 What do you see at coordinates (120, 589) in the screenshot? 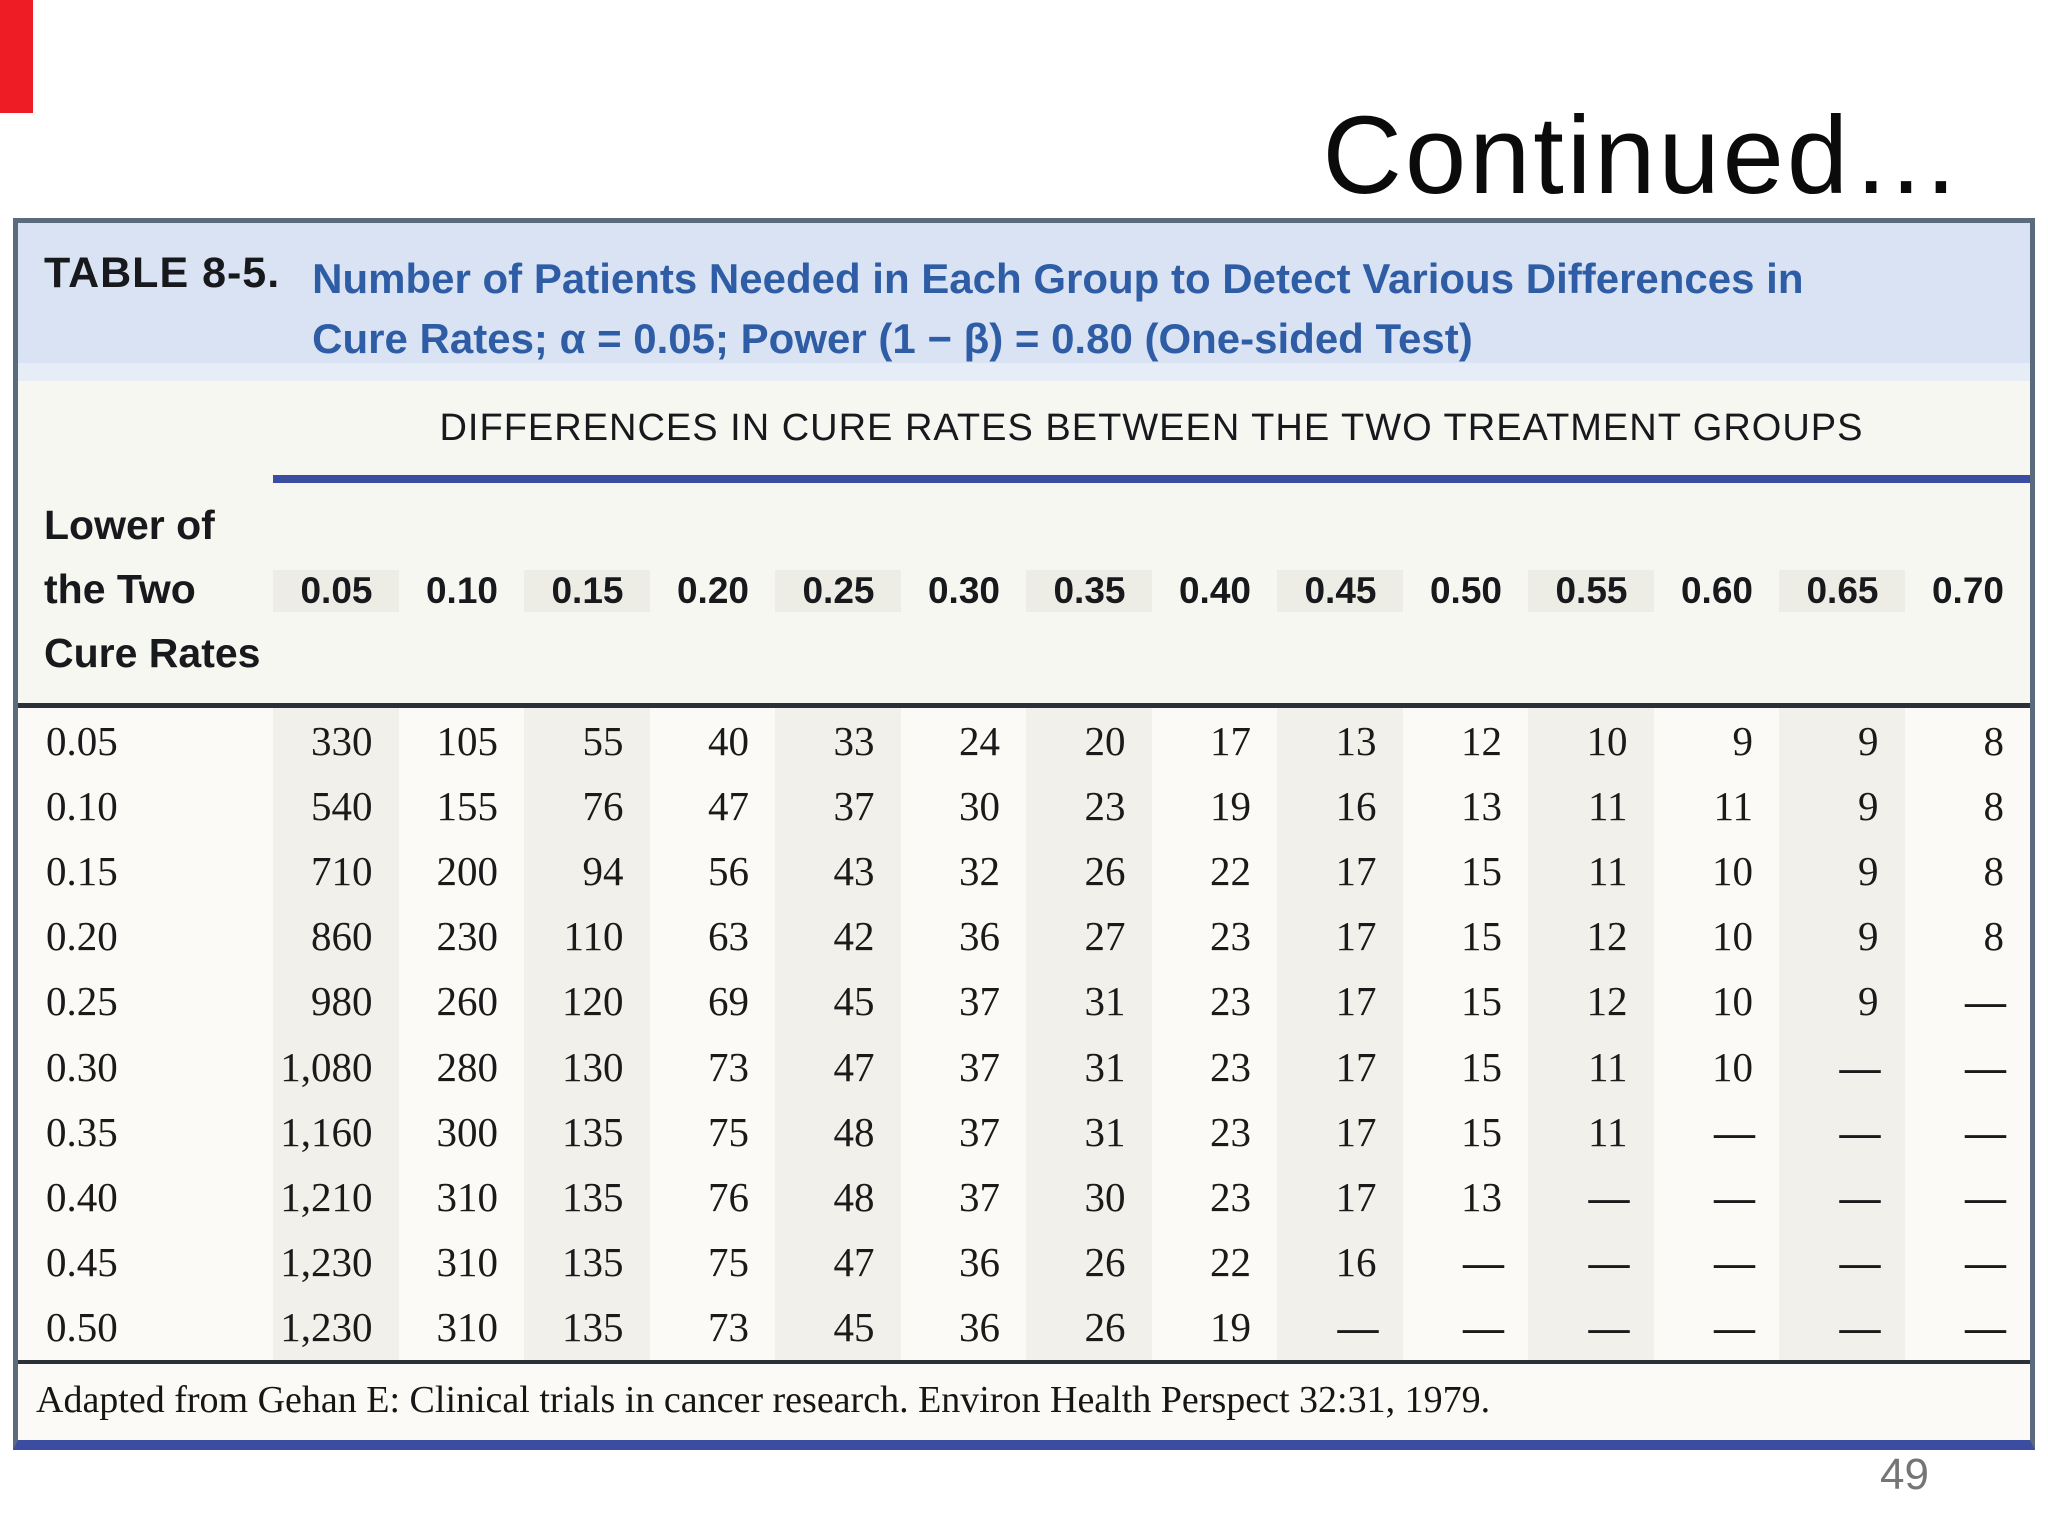
I see `row-axis-label-line2: the Two` at bounding box center [120, 589].